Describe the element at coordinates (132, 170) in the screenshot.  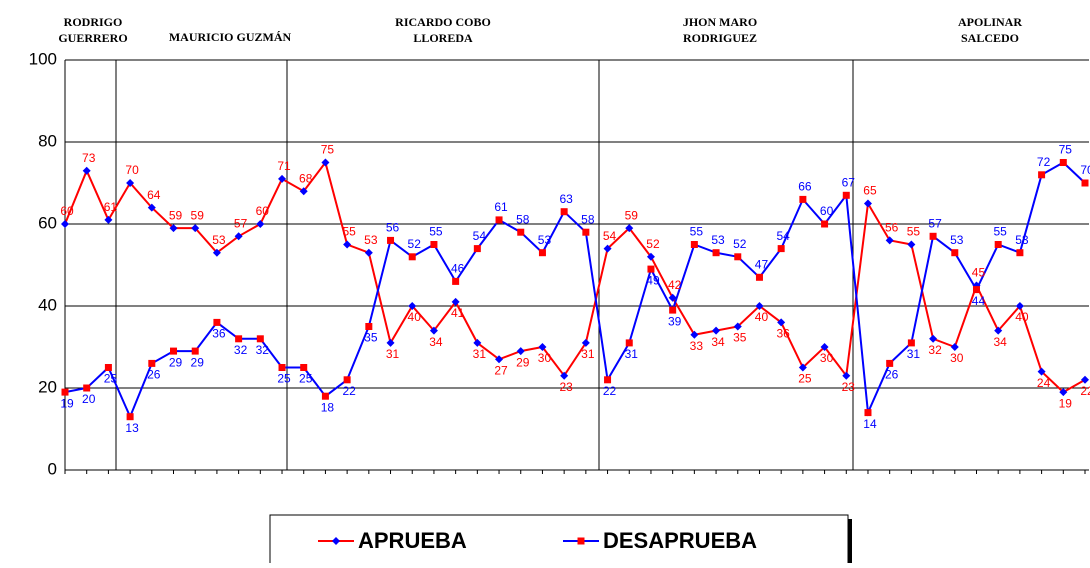
I see `data-label: 70` at that location.